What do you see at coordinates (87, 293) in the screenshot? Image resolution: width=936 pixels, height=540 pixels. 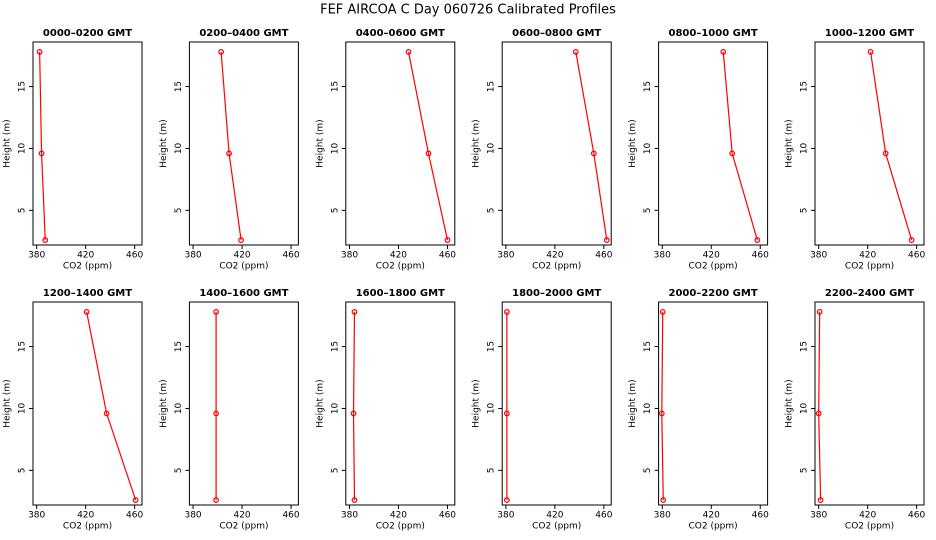 I see `panel-title: 1200–1400 GMT` at bounding box center [87, 293].